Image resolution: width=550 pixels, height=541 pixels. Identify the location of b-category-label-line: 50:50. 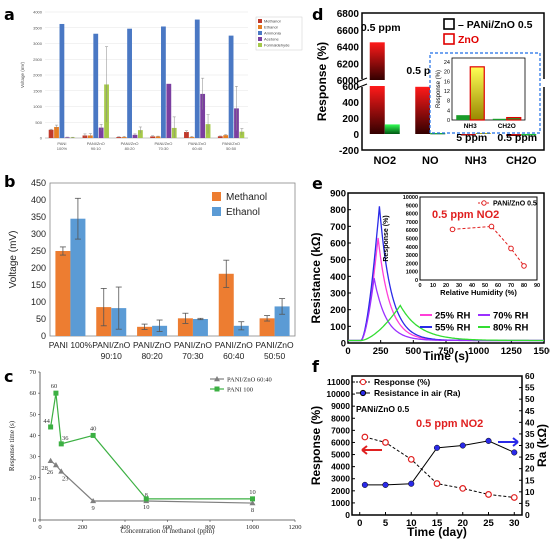
(275, 356).